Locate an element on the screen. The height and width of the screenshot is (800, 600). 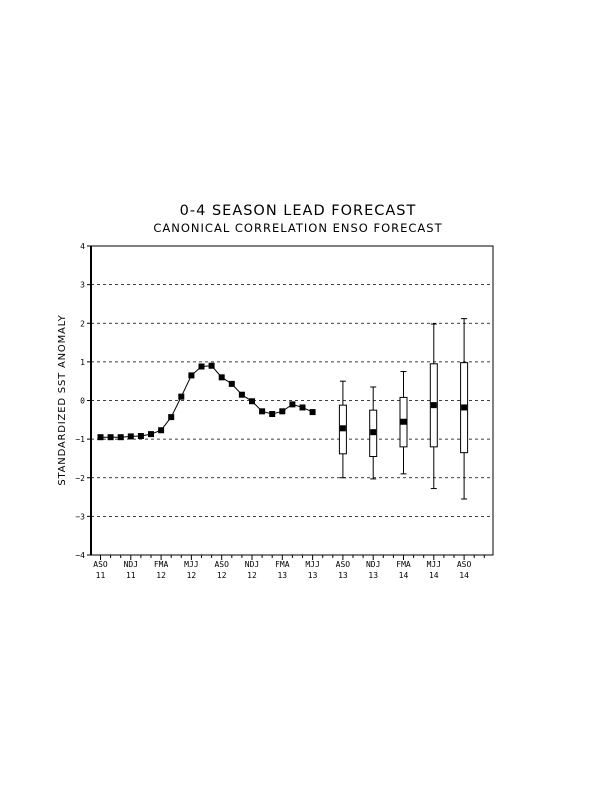
observed-line is located at coordinates (206, 401).